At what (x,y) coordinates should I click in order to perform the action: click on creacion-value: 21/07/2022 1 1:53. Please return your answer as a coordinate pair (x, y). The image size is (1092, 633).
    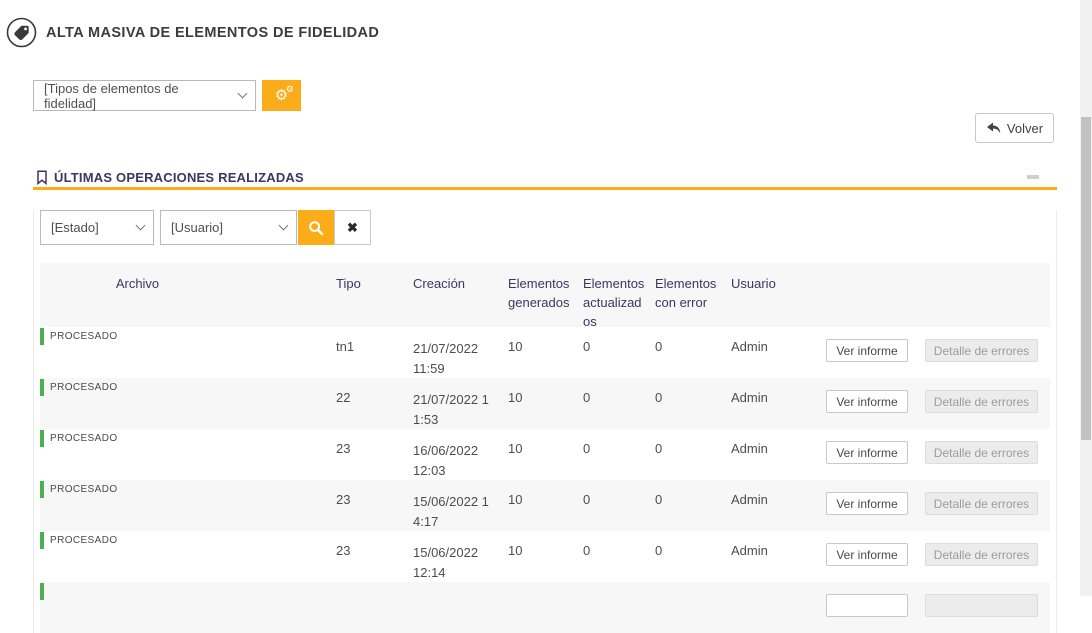
    Looking at the image, I should click on (451, 409).